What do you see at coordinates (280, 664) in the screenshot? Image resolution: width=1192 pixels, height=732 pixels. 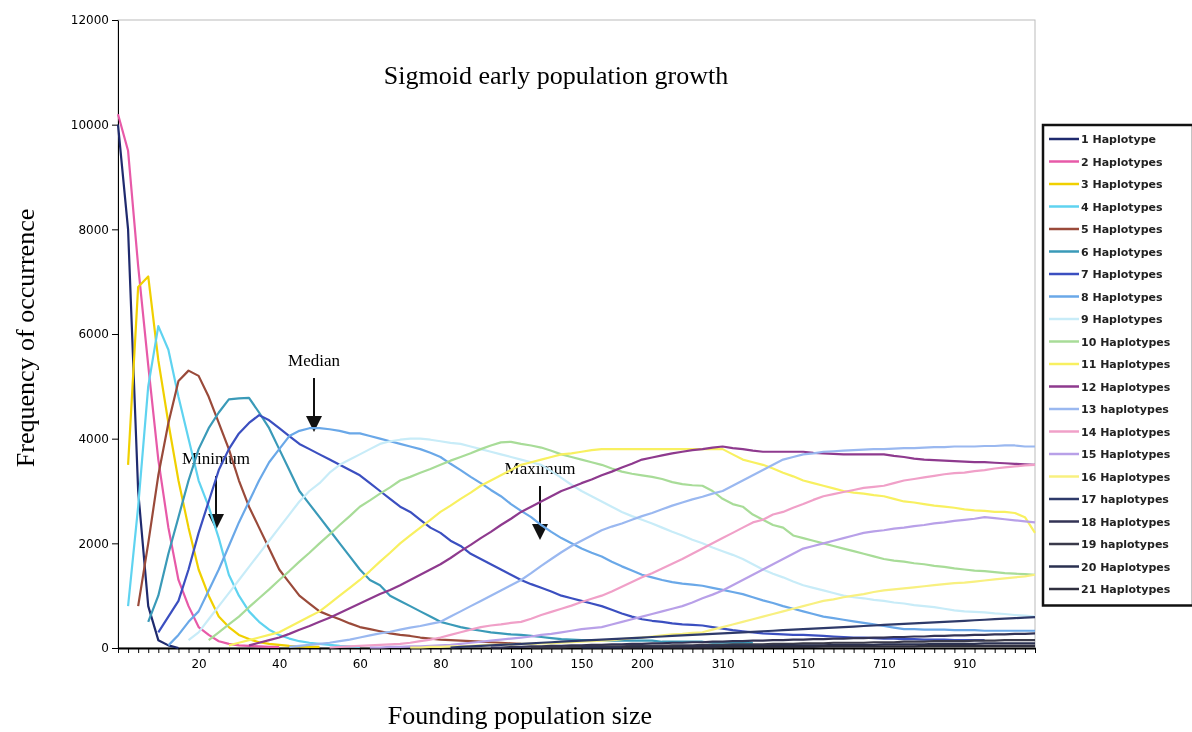 I see `x-tick-label: 40` at bounding box center [280, 664].